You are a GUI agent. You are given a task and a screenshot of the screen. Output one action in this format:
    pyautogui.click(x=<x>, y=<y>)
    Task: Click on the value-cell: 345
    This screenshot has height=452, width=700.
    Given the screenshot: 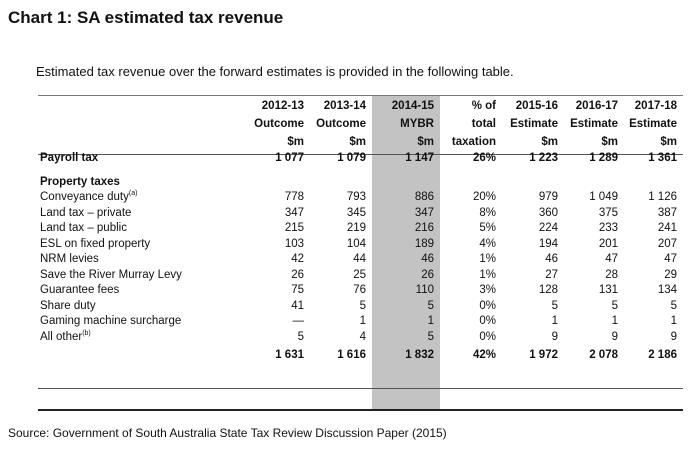 What is the action you would take?
    pyautogui.click(x=356, y=212)
    